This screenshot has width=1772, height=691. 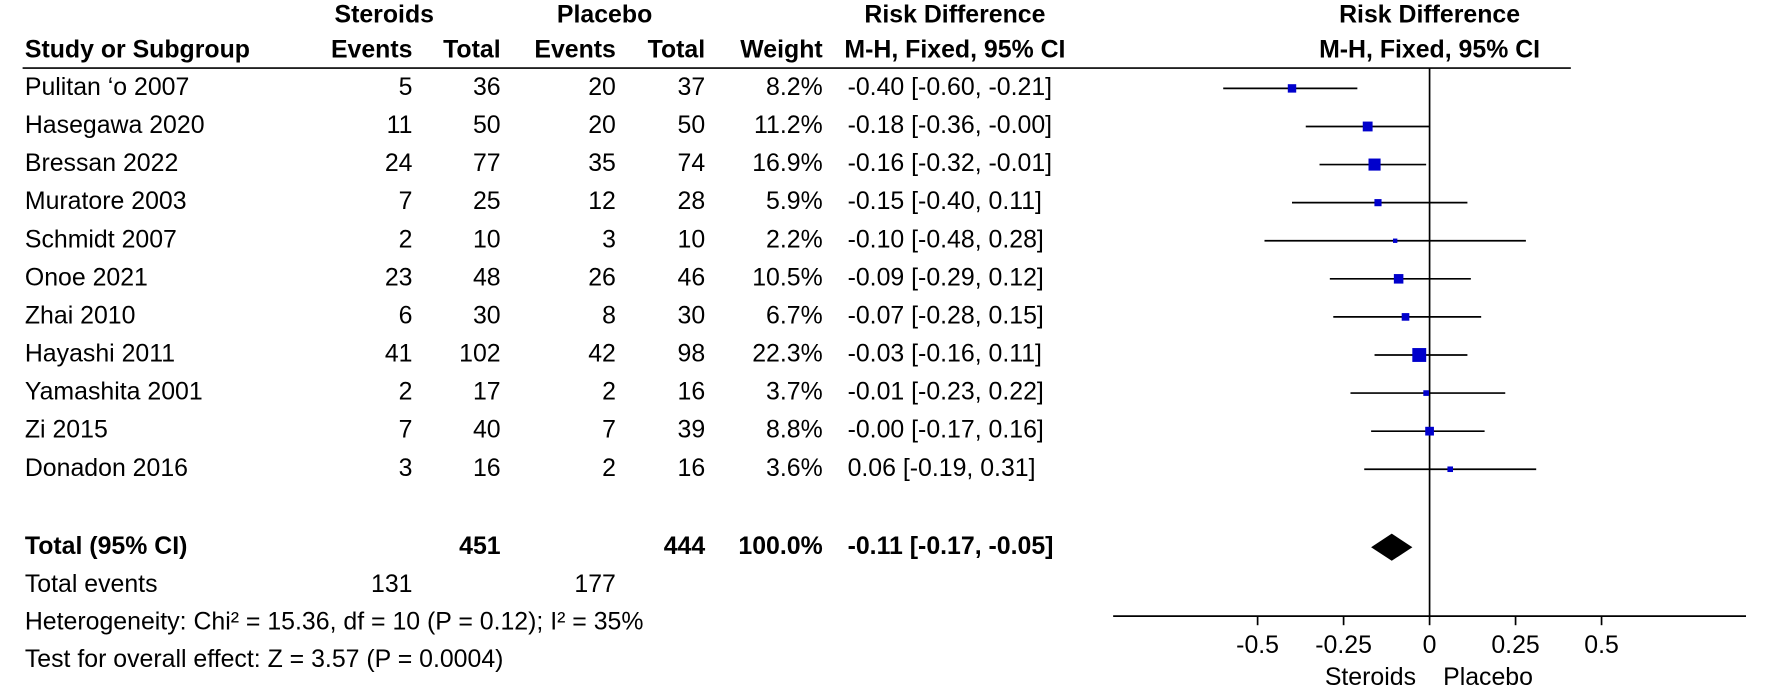 I want to click on table-cell: 0.06 [-0.19, 0.31], so click(x=942, y=468).